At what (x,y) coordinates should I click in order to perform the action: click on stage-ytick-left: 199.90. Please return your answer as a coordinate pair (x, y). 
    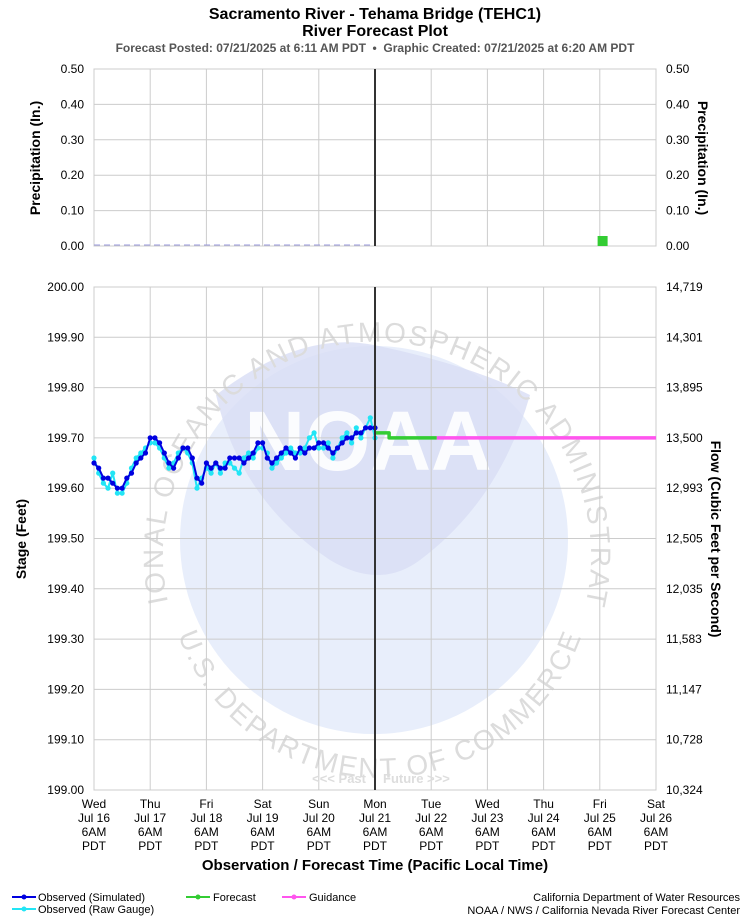
    Looking at the image, I should click on (65, 337).